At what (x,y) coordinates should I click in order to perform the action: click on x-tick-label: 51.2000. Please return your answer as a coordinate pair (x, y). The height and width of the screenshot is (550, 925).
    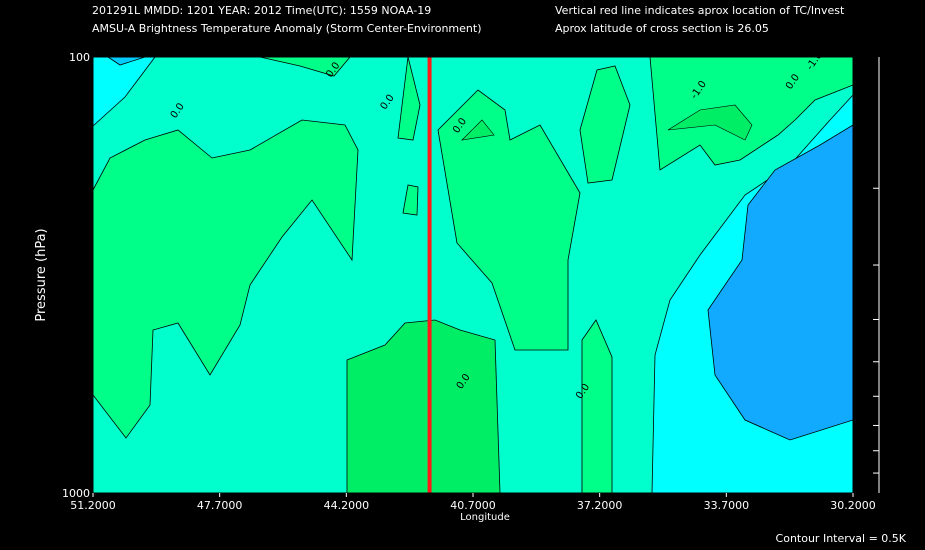
    Looking at the image, I should click on (93, 505).